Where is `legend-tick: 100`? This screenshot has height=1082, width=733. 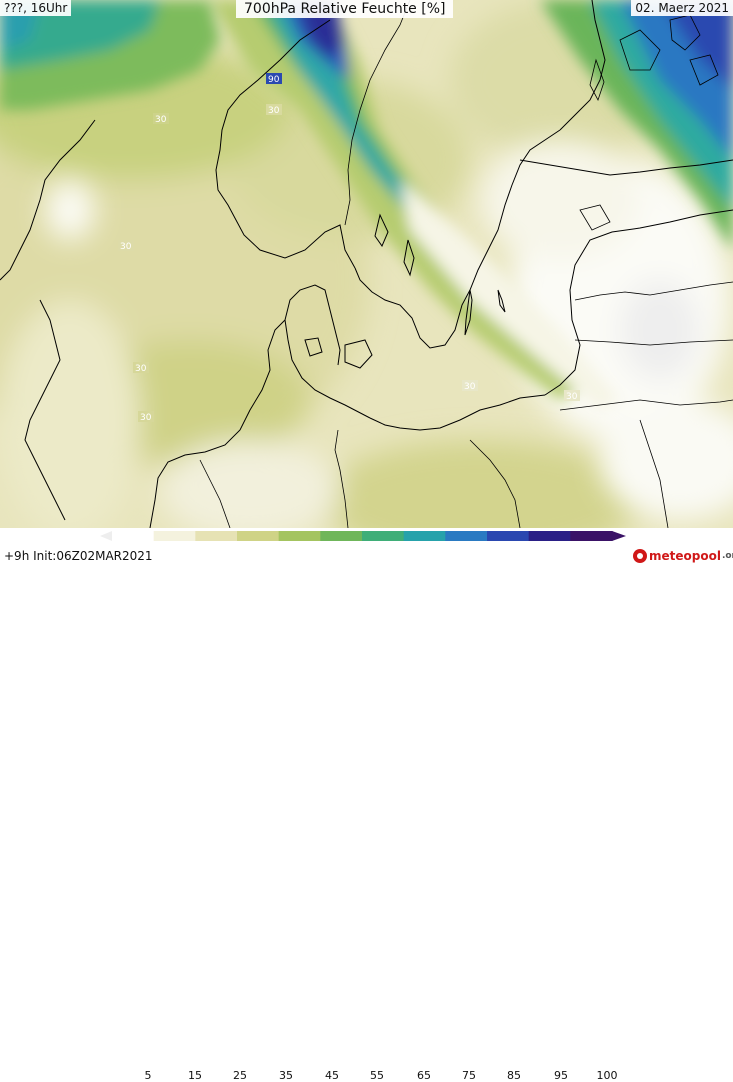
legend-tick: 100 is located at coordinates (607, 1075).